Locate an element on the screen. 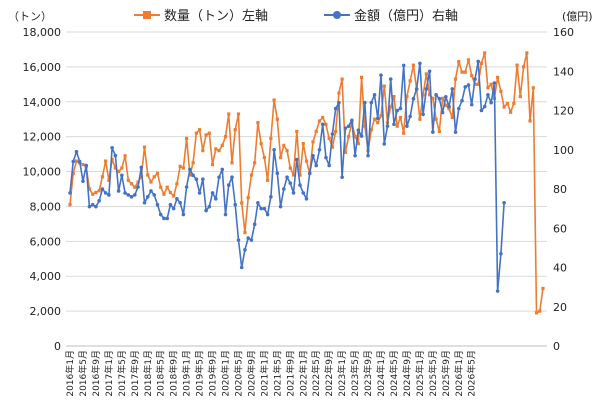 Image resolution: width=612 pixels, height=415 pixels. legend: 数量（トン）左軸 金額（億円）右軸 is located at coordinates (296, 16).